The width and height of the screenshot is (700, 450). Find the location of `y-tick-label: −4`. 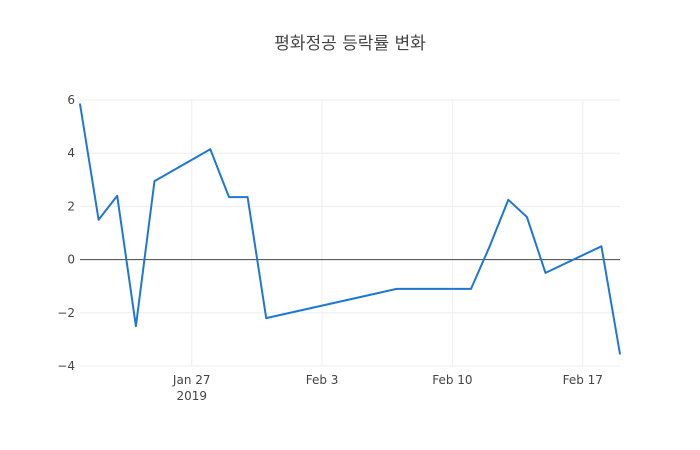

y-tick-label: −4 is located at coordinates (66, 366).